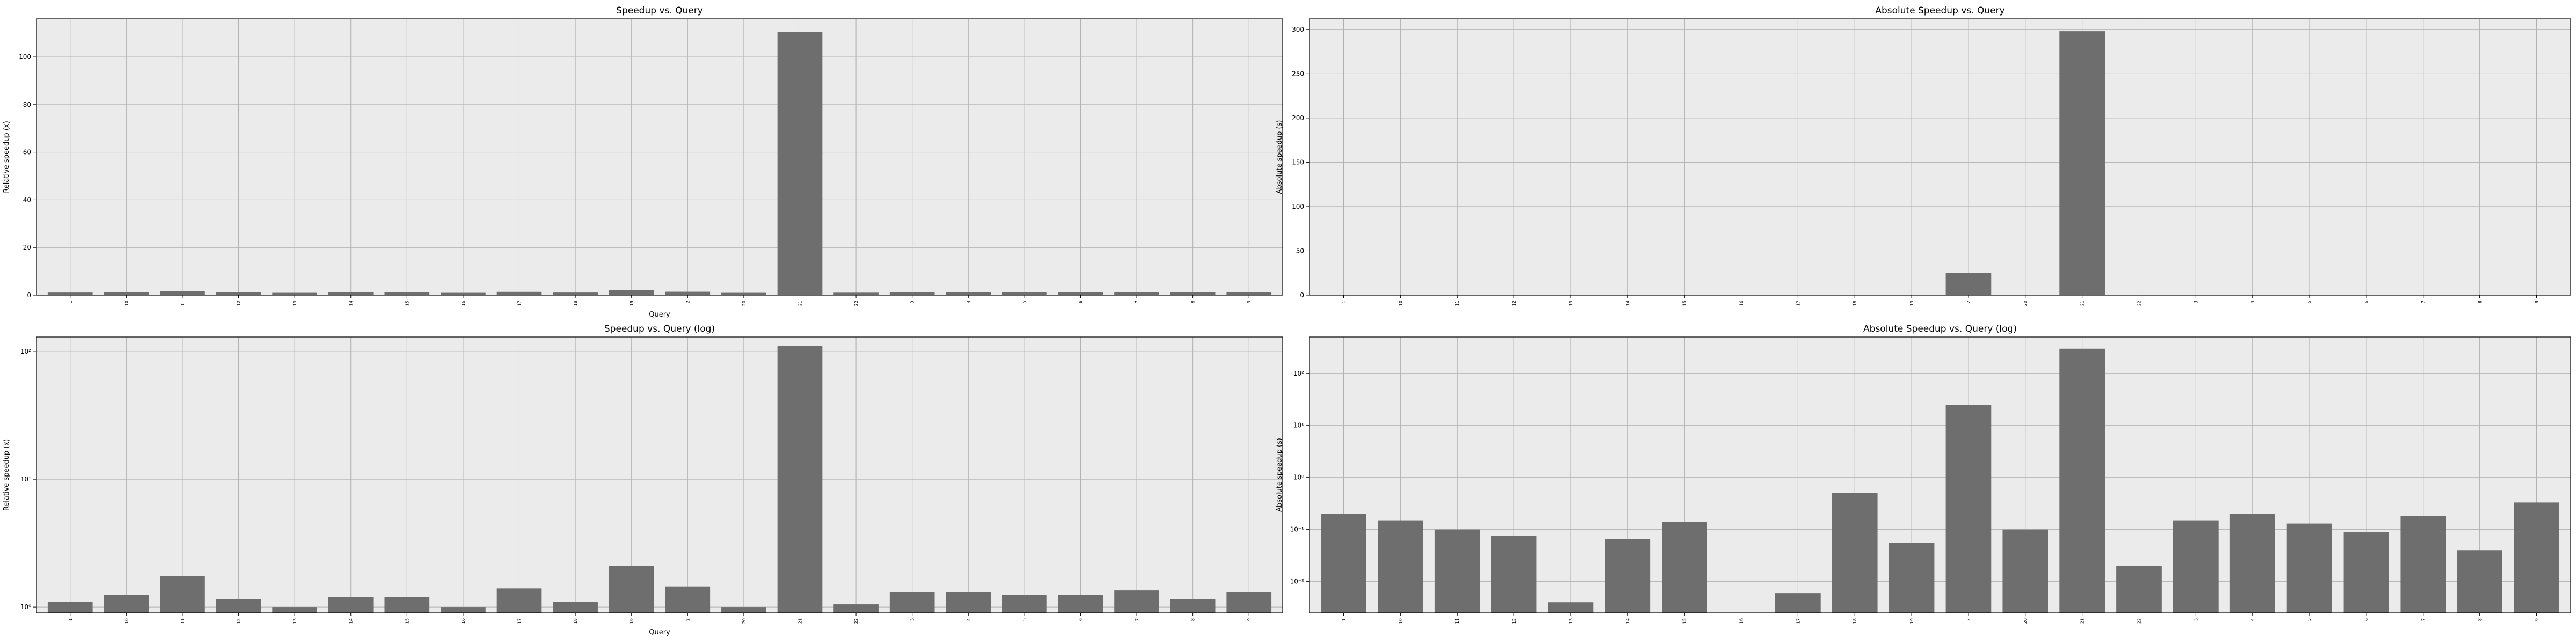 This screenshot has width=2576, height=644. What do you see at coordinates (7, 475) in the screenshot?
I see `y-axis-label: Relative speedup (x)` at bounding box center [7, 475].